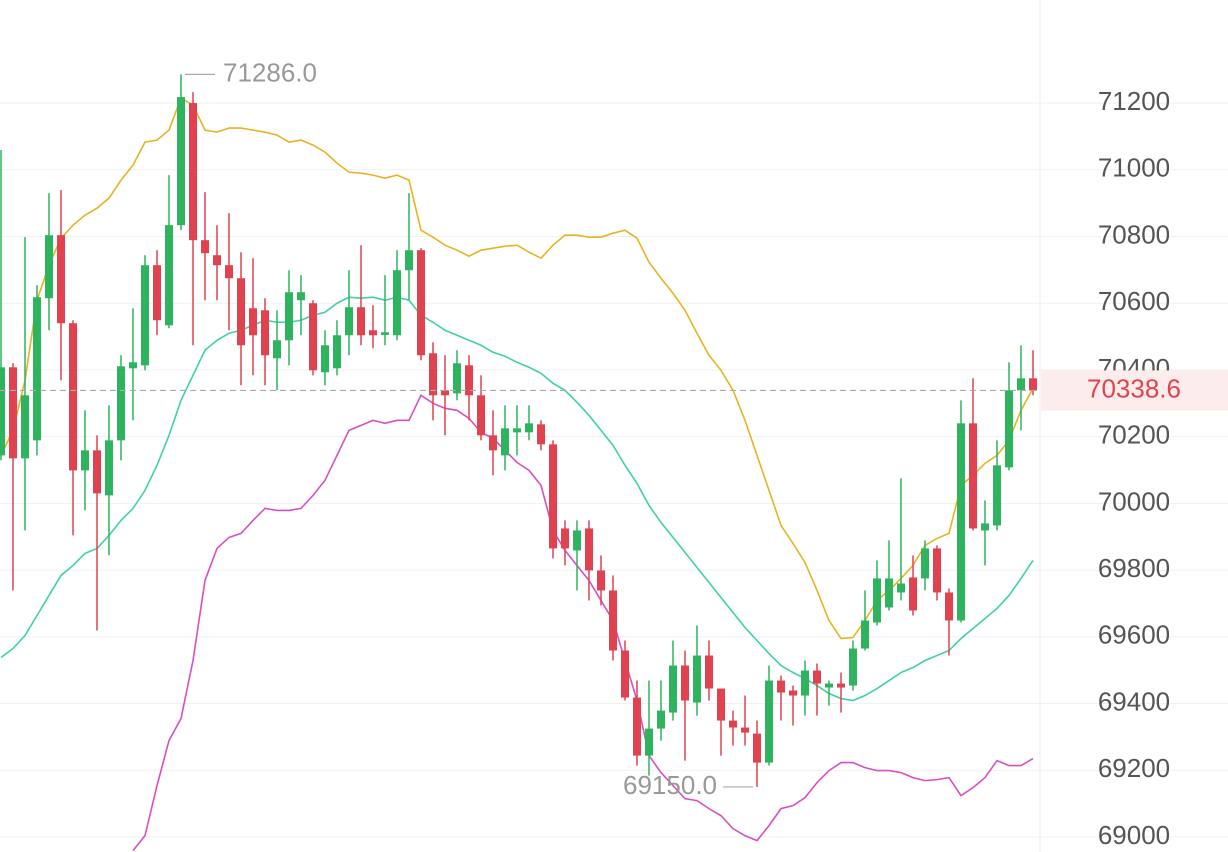 The height and width of the screenshot is (852, 1228). Describe the element at coordinates (1134, 168) in the screenshot. I see `y-tick-label: 71000` at that location.